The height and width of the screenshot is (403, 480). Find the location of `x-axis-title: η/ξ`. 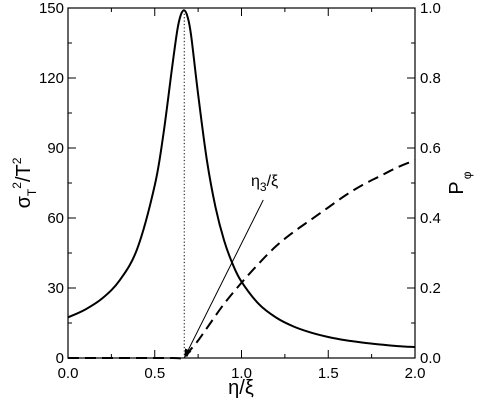

x-axis-title: η/ξ is located at coordinates (241, 388).